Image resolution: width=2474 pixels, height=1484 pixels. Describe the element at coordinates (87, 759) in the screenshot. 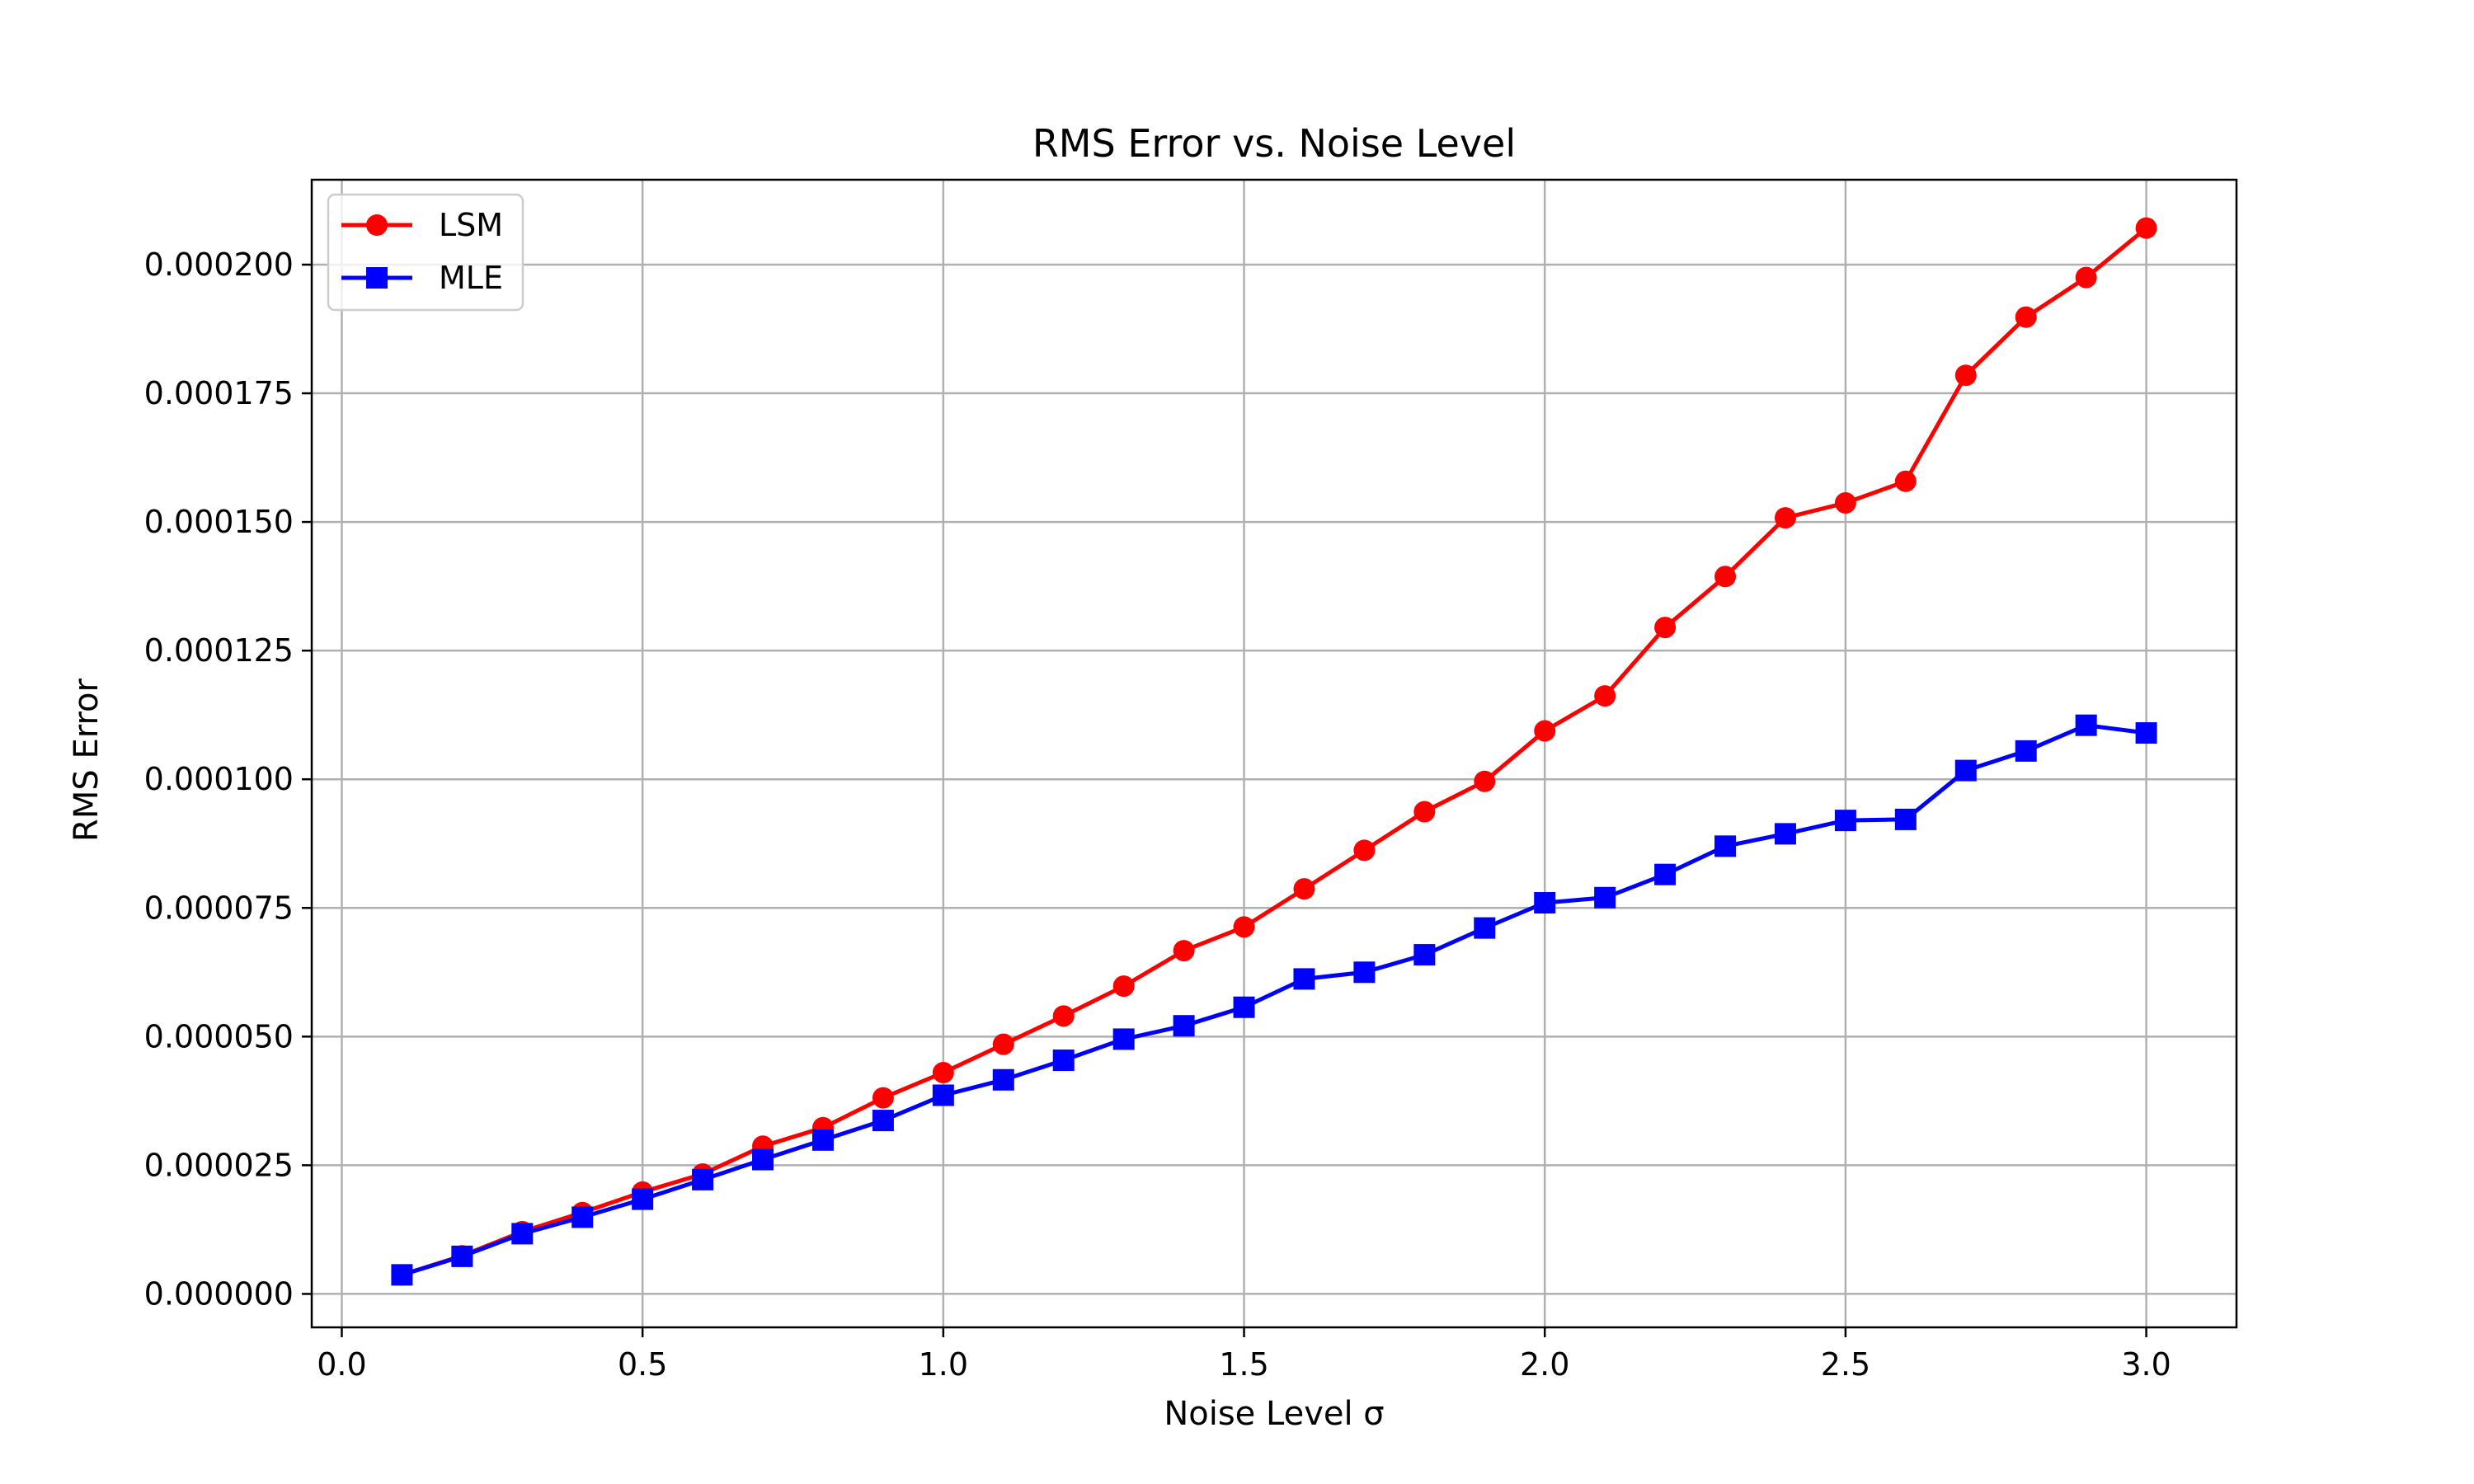

I see `y-axis-title: RMS Error` at that location.